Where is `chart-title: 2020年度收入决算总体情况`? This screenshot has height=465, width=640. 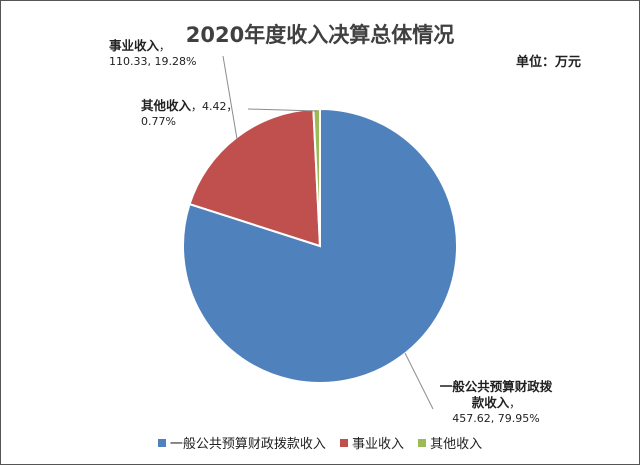 chart-title: 2020年度收入决算总体情况 is located at coordinates (320, 35).